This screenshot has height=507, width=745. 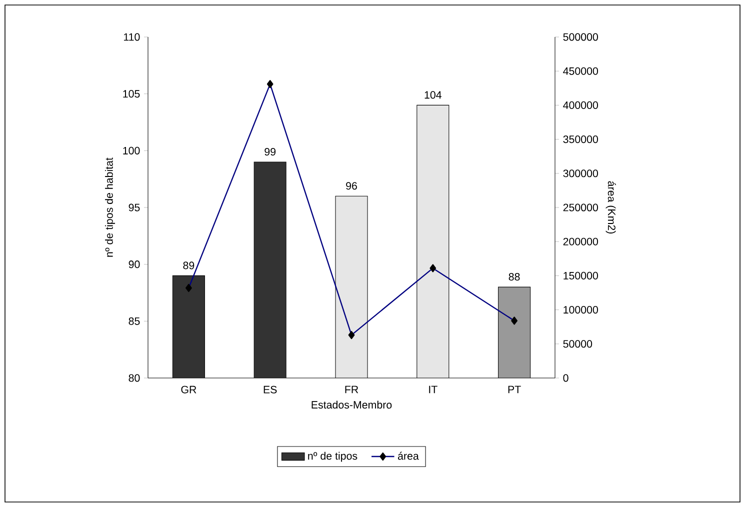 What do you see at coordinates (188, 390) in the screenshot?
I see `x-tick-label: GR` at bounding box center [188, 390].